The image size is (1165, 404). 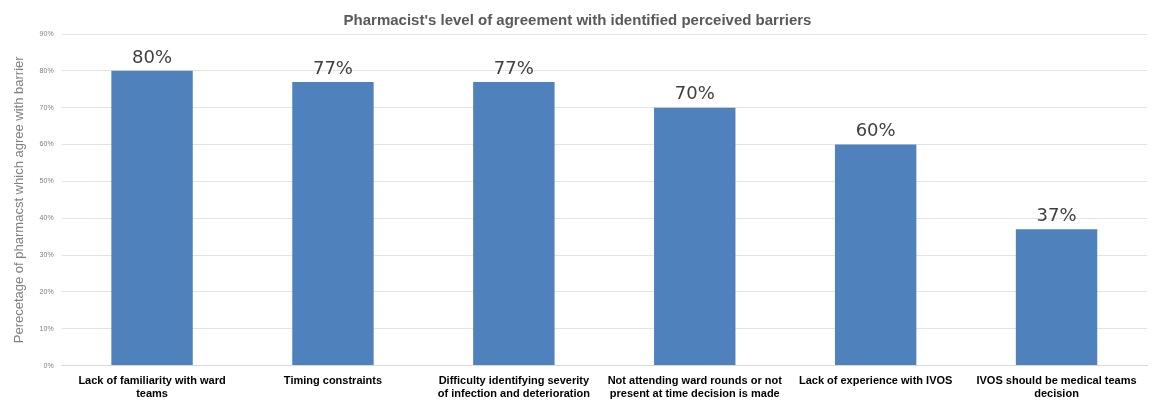 I want to click on data-label: 37%, so click(x=1056, y=214).